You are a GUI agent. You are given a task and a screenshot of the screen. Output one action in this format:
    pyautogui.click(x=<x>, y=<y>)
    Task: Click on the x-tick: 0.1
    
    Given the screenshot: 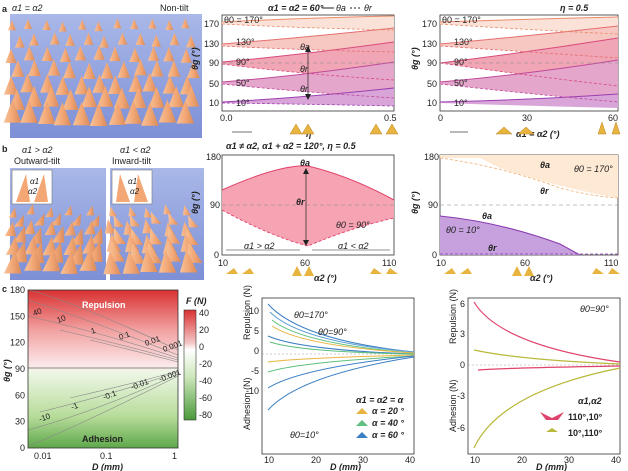 What is the action you would take?
    pyautogui.click(x=106, y=456)
    